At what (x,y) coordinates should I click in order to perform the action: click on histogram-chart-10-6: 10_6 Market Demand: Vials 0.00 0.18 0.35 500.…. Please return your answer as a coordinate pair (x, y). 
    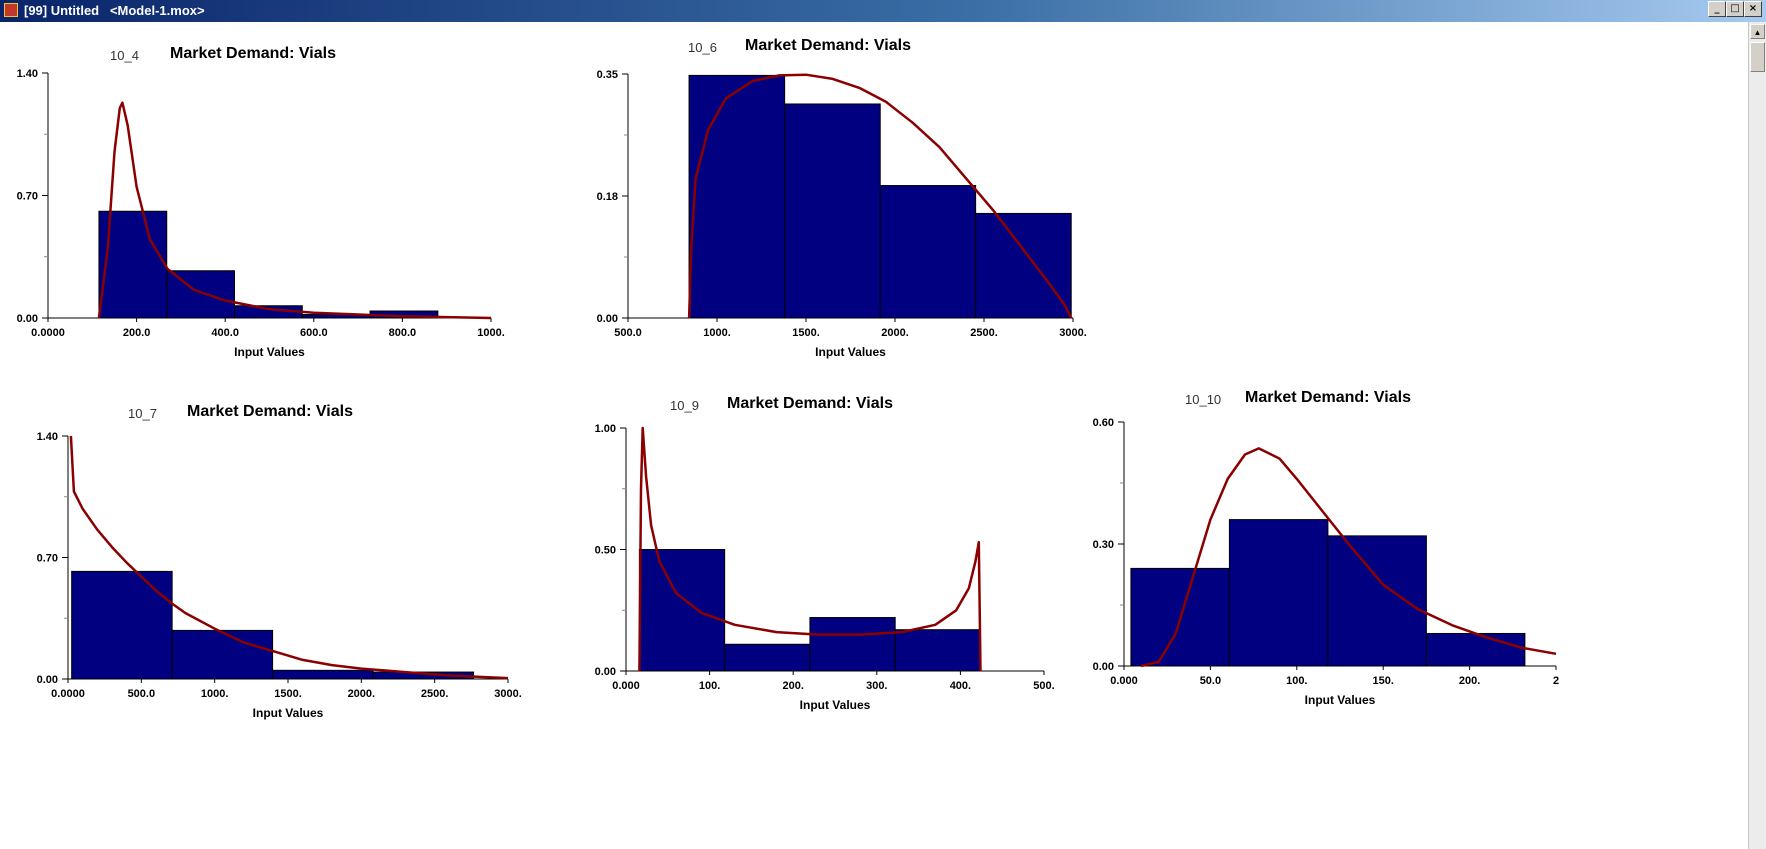
    Looking at the image, I should click on (830, 202).